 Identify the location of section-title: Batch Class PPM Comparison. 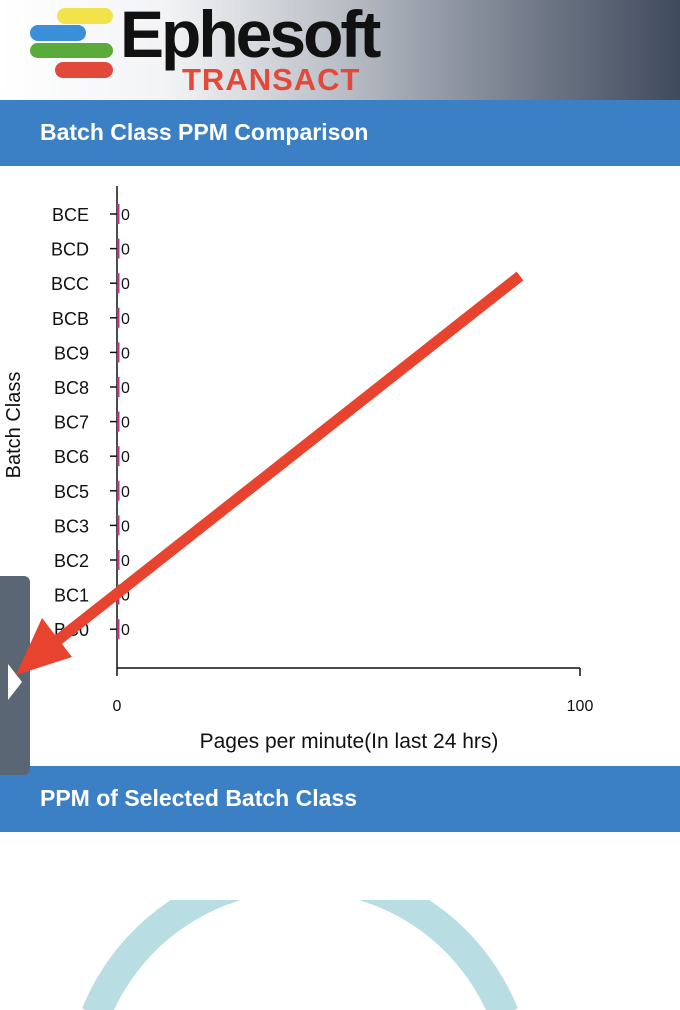
(204, 132).